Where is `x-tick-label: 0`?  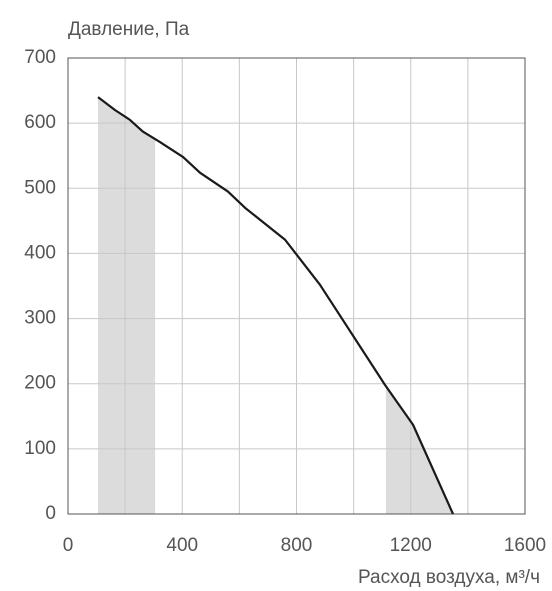 x-tick-label: 0 is located at coordinates (68, 545).